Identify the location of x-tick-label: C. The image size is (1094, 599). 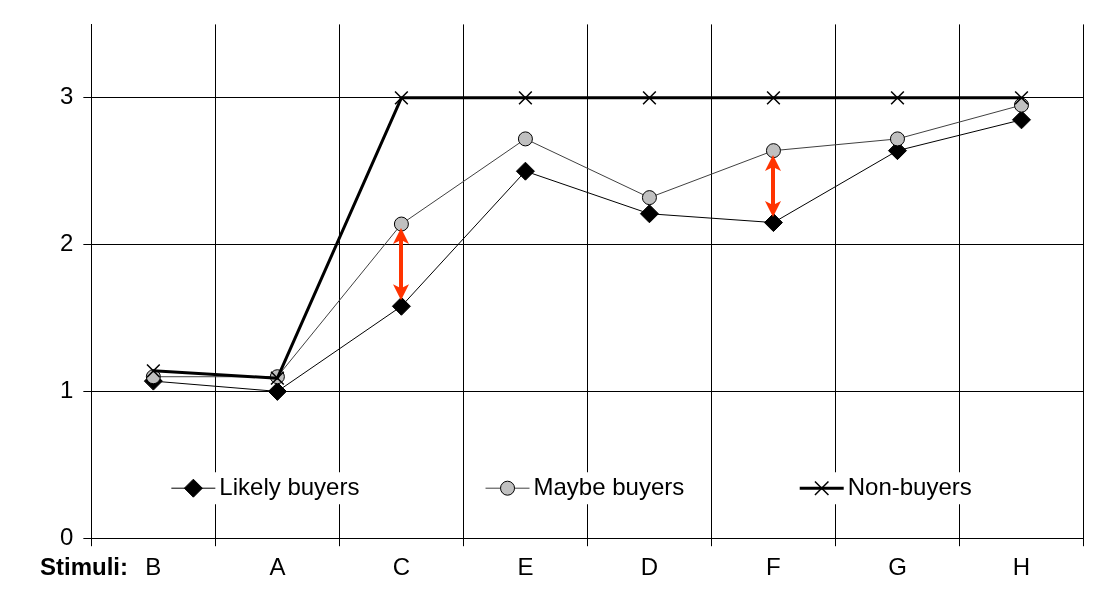
(401, 567).